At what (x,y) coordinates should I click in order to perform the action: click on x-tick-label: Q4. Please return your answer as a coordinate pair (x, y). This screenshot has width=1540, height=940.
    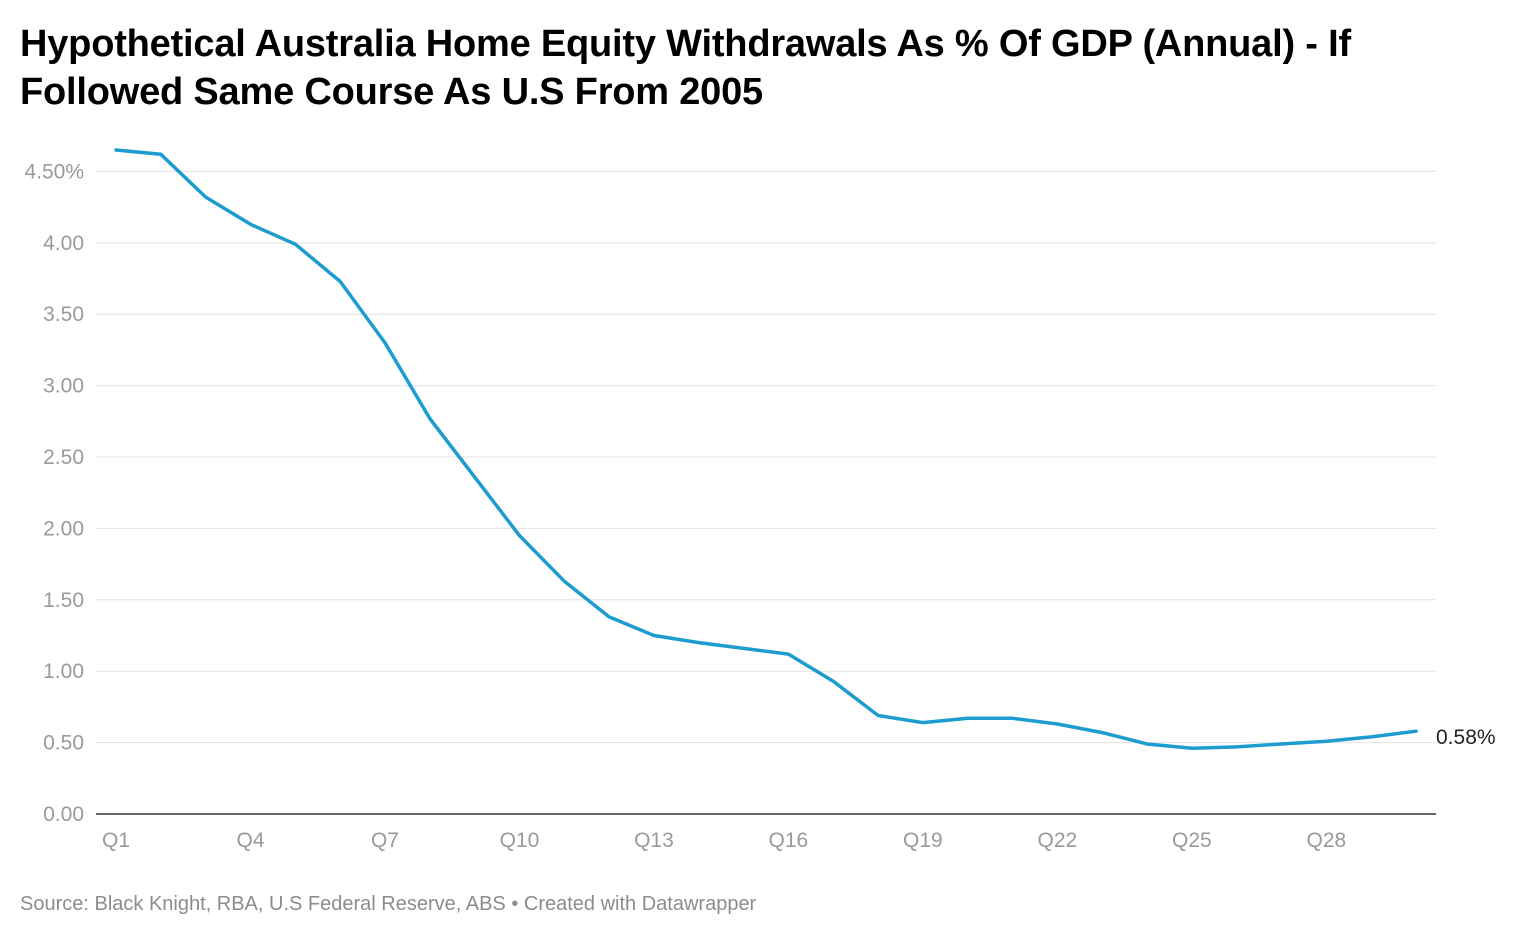
    Looking at the image, I should click on (250, 840).